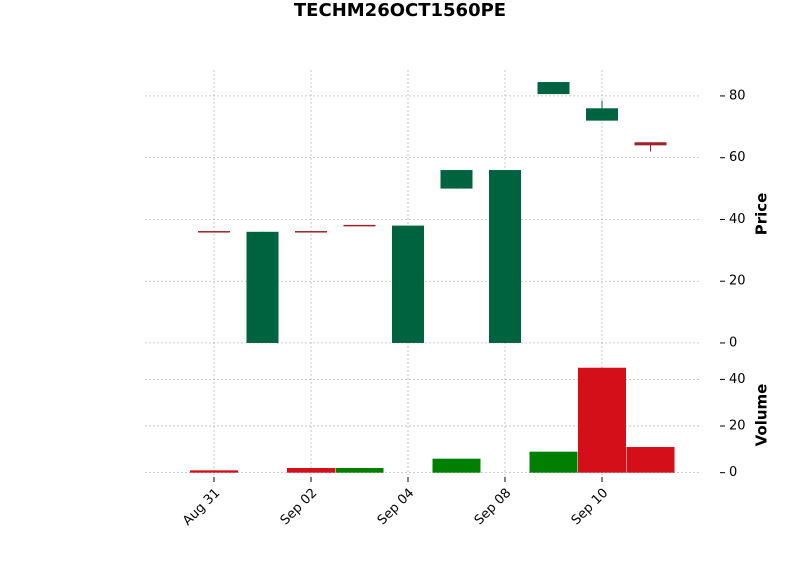 This screenshot has height=579, width=800. What do you see at coordinates (737, 95) in the screenshot?
I see `y-tick-label: 80` at bounding box center [737, 95].